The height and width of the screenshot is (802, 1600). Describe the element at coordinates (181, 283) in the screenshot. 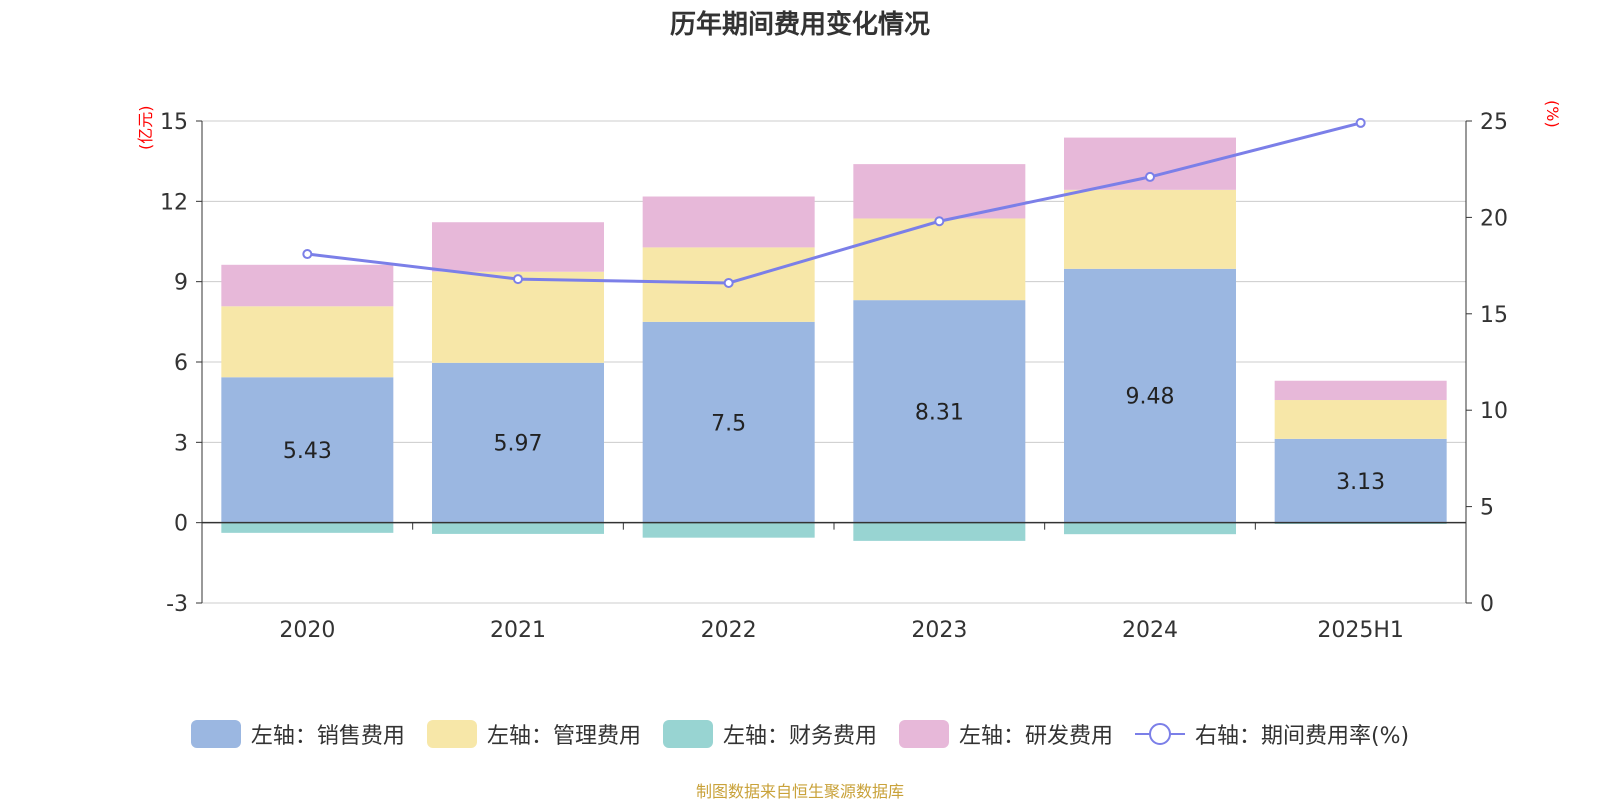

I see `left-axis-tick-label: 9` at that location.